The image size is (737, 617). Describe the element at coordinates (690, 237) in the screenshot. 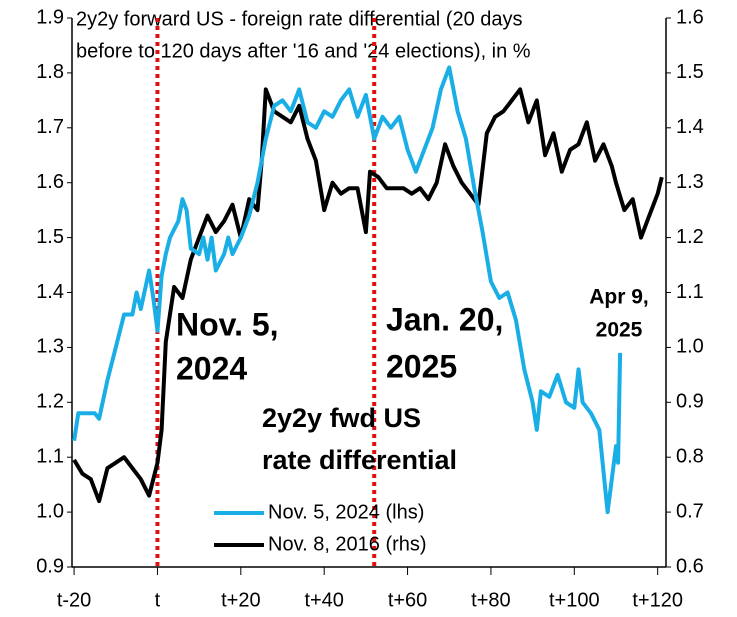

I see `y2-tick-label: 1.2` at that location.